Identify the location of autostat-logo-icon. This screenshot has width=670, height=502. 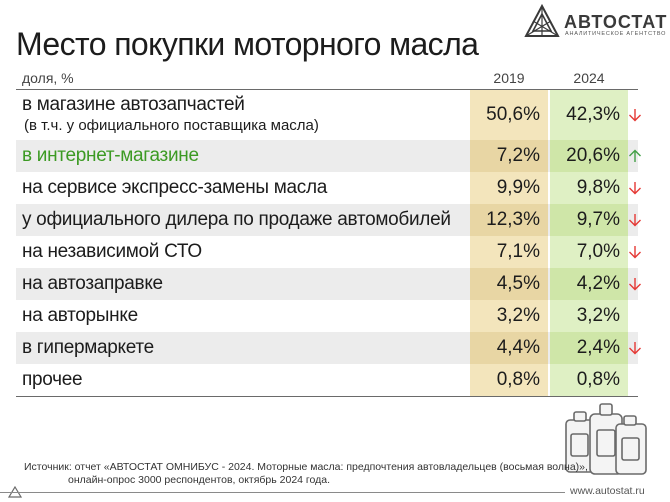
(542, 20).